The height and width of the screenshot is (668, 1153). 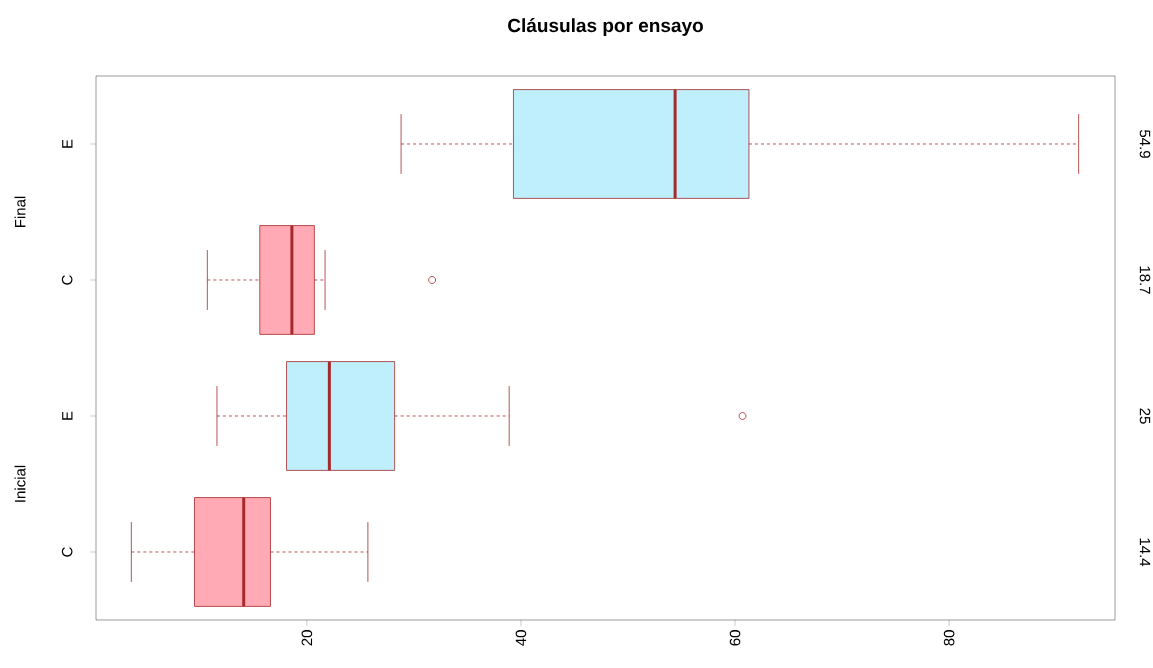 What do you see at coordinates (735, 638) in the screenshot?
I see `x-tick-label: 60` at bounding box center [735, 638].